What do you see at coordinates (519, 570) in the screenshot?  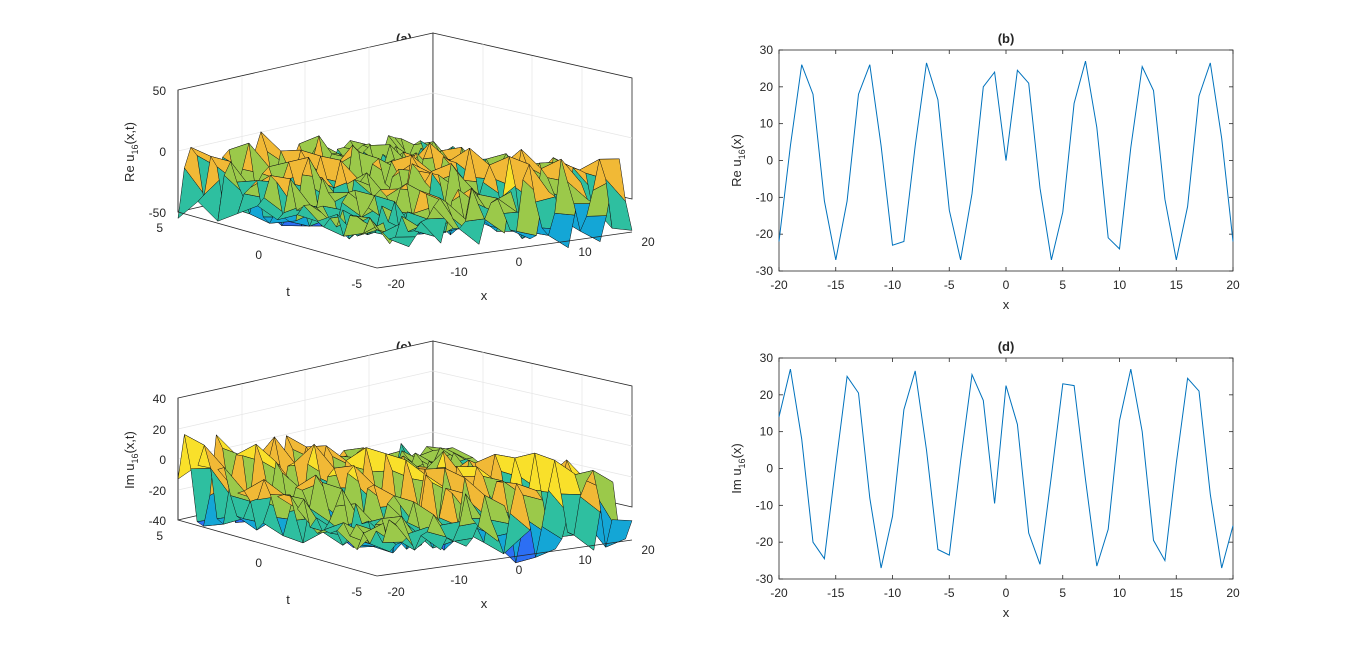 I see `panel-c-x-tick: 0` at bounding box center [519, 570].